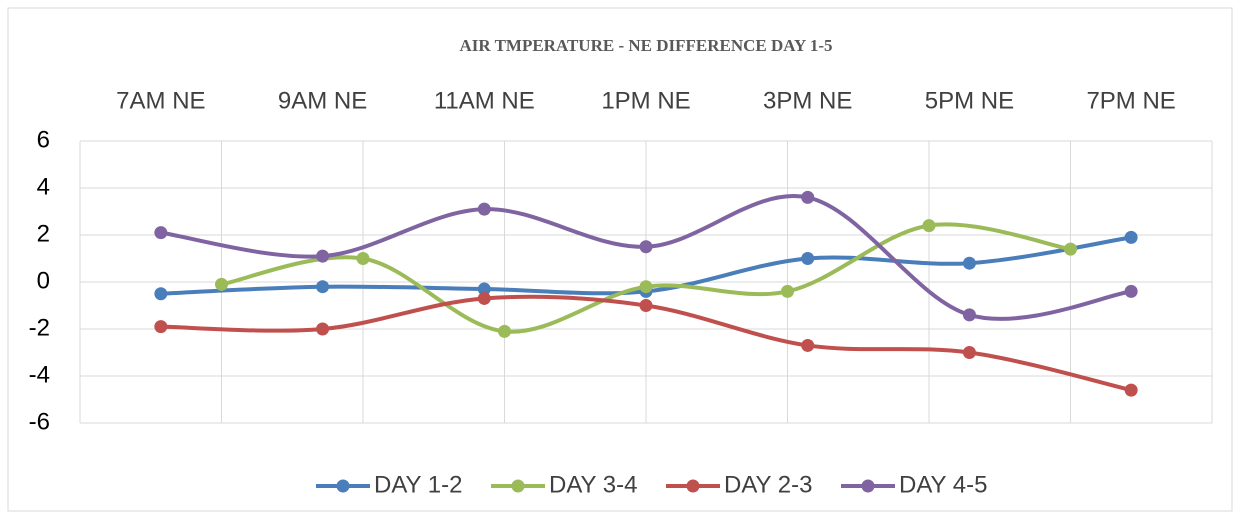 The image size is (1240, 519). I want to click on x-tick-label: 1PM NE, so click(645, 100).